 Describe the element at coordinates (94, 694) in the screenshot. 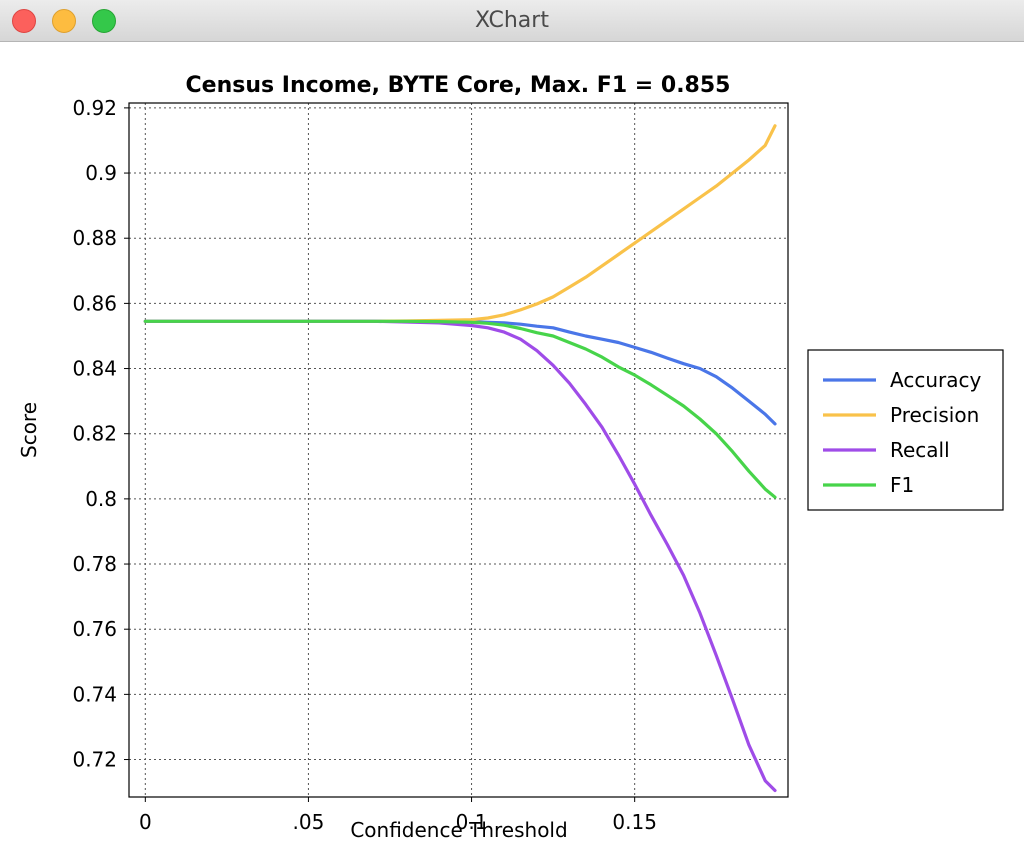

I see `y-tick-label: 0.74` at that location.